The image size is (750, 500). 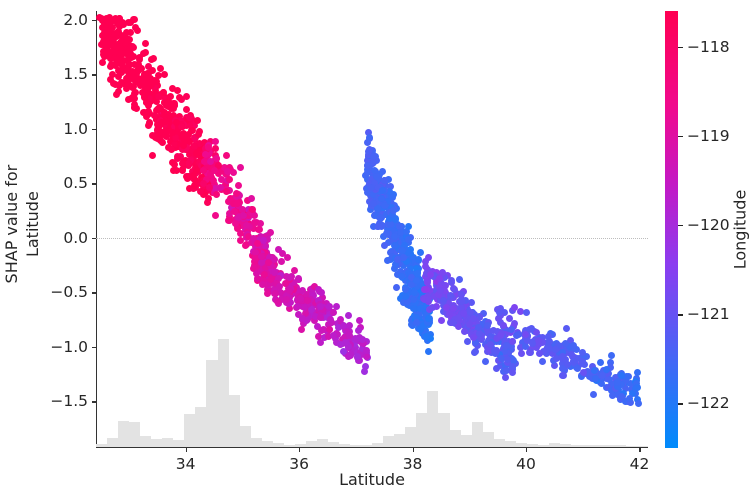 What do you see at coordinates (708, 225) in the screenshot?
I see `colorbar-tick-label: −120` at bounding box center [708, 225].